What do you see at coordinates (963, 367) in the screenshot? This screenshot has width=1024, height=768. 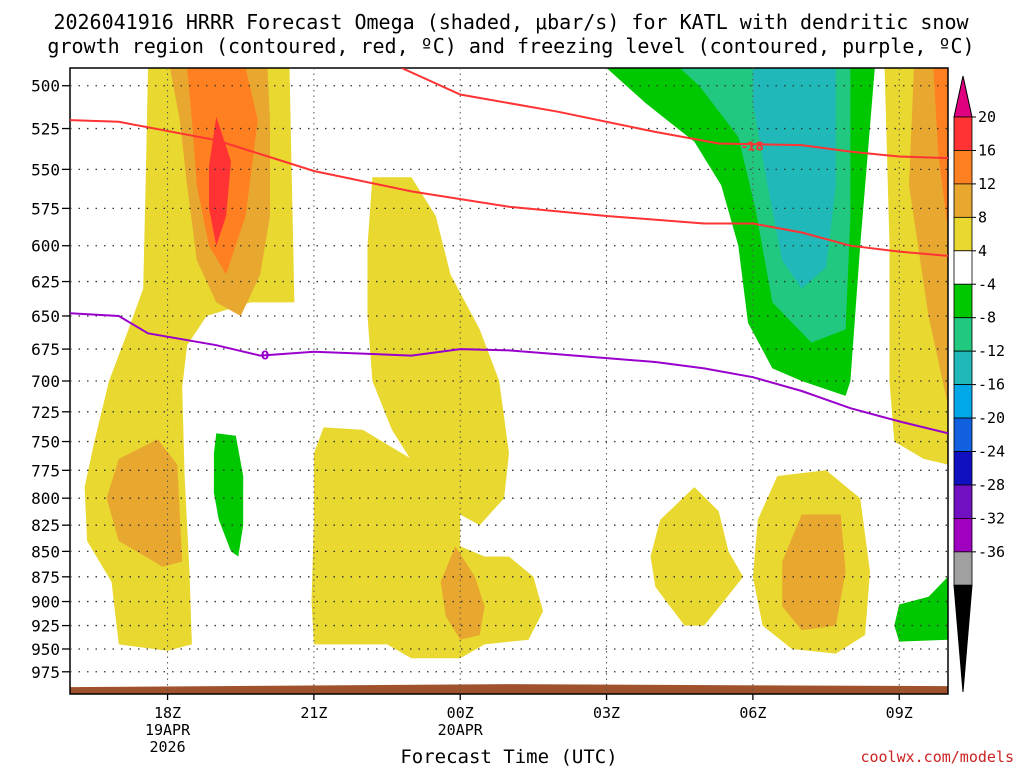 I see `colorbar-swatch--12` at bounding box center [963, 367].